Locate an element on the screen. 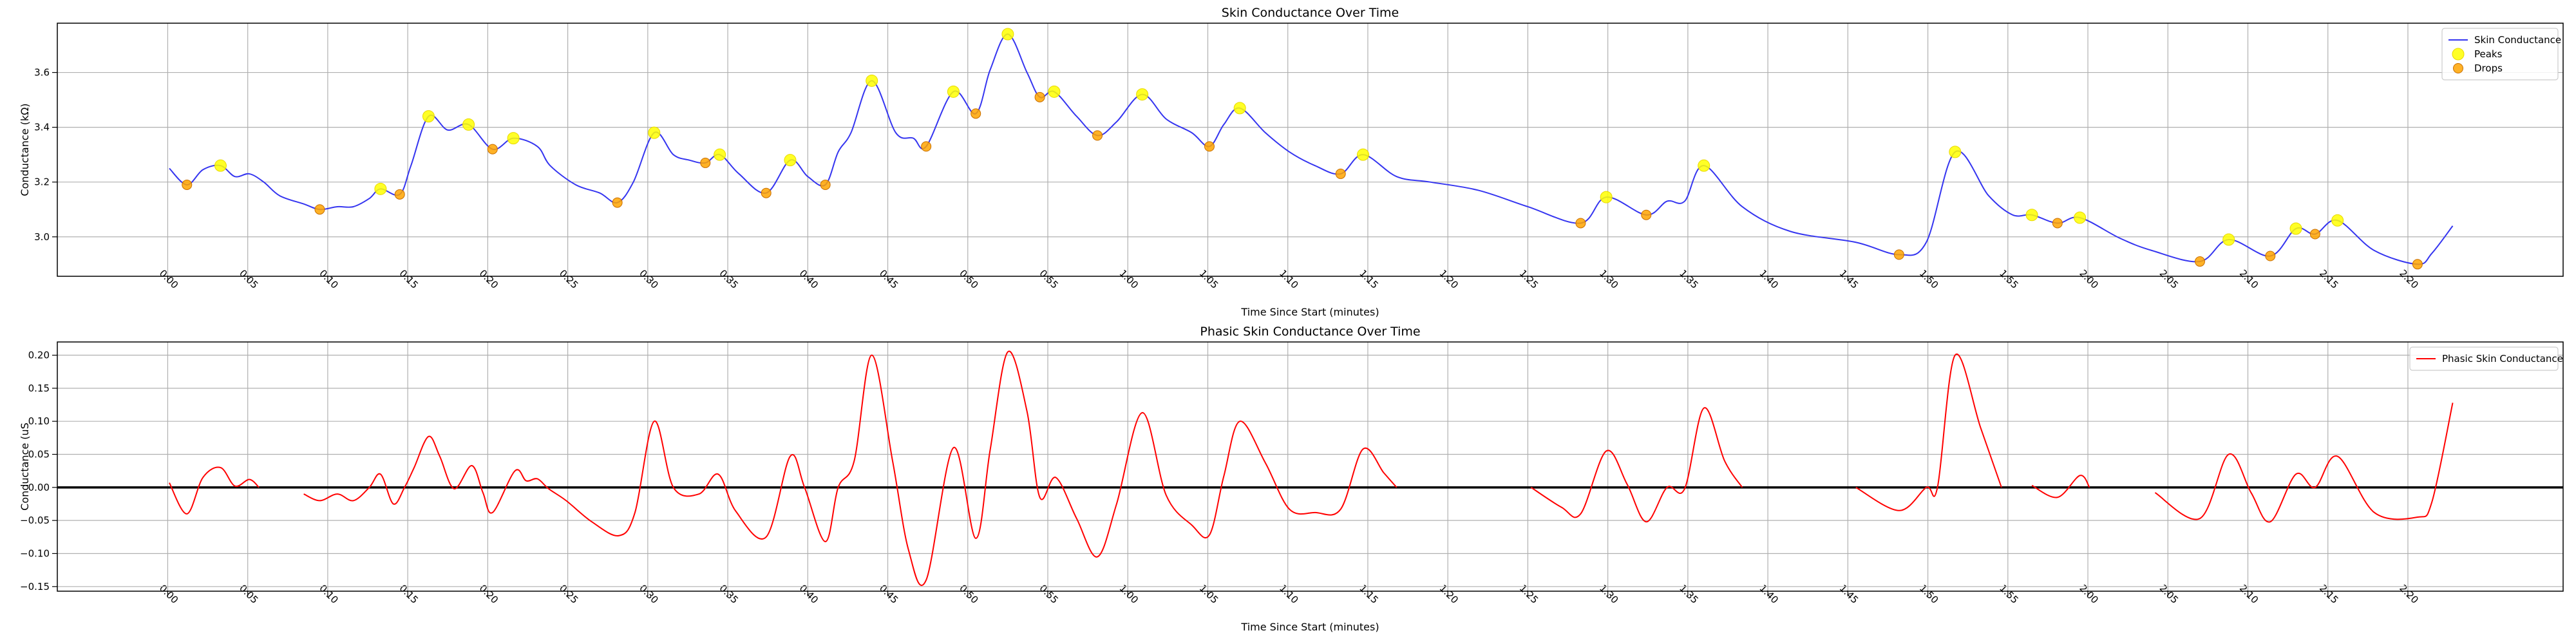 The image size is (2576, 644). y-tick-label: 0.00 is located at coordinates (39, 487).